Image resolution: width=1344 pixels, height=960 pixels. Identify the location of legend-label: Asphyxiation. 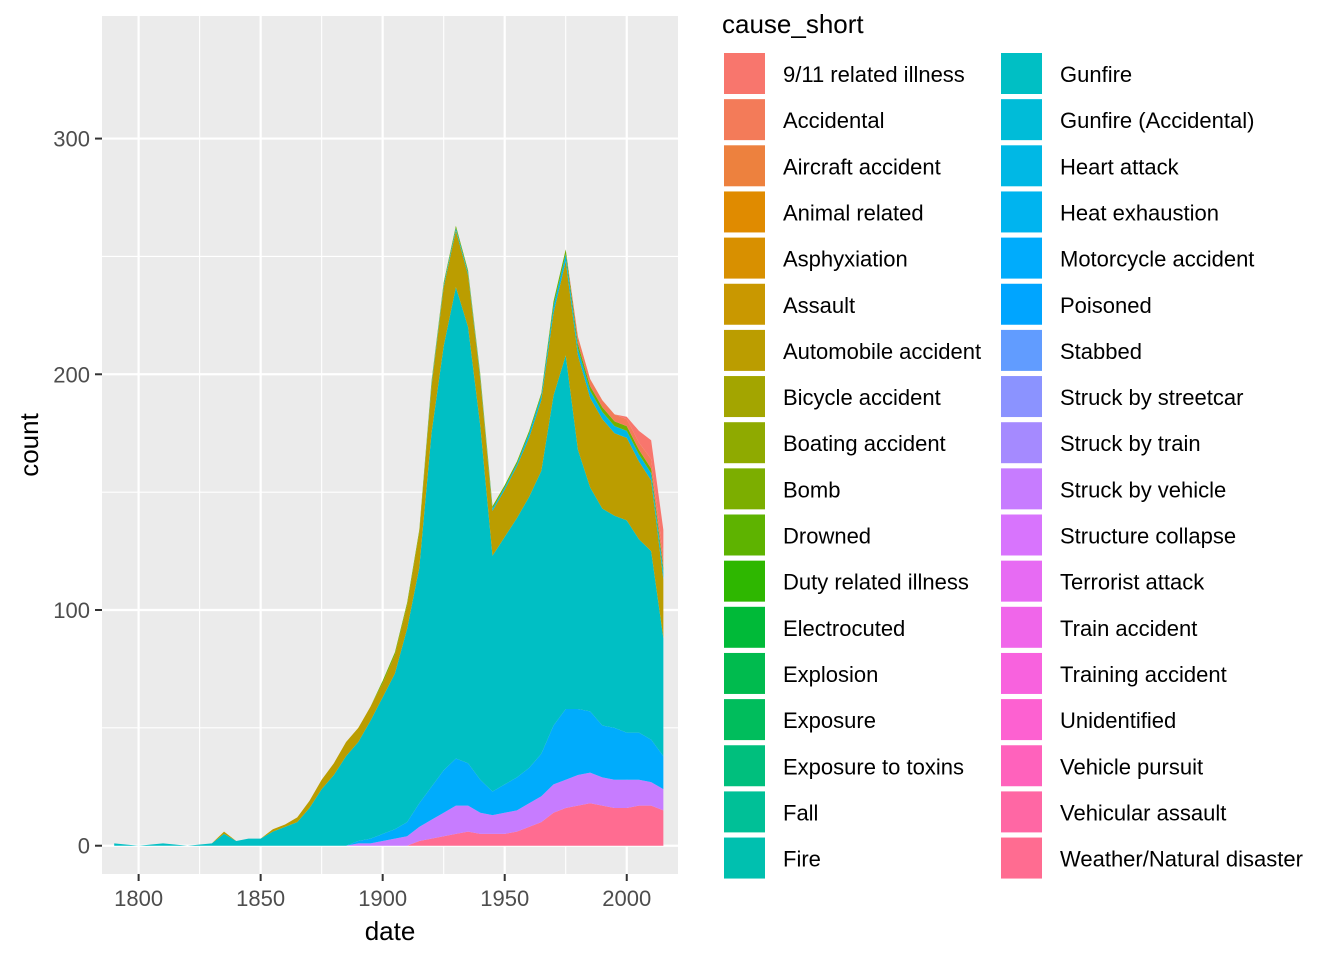
(845, 259).